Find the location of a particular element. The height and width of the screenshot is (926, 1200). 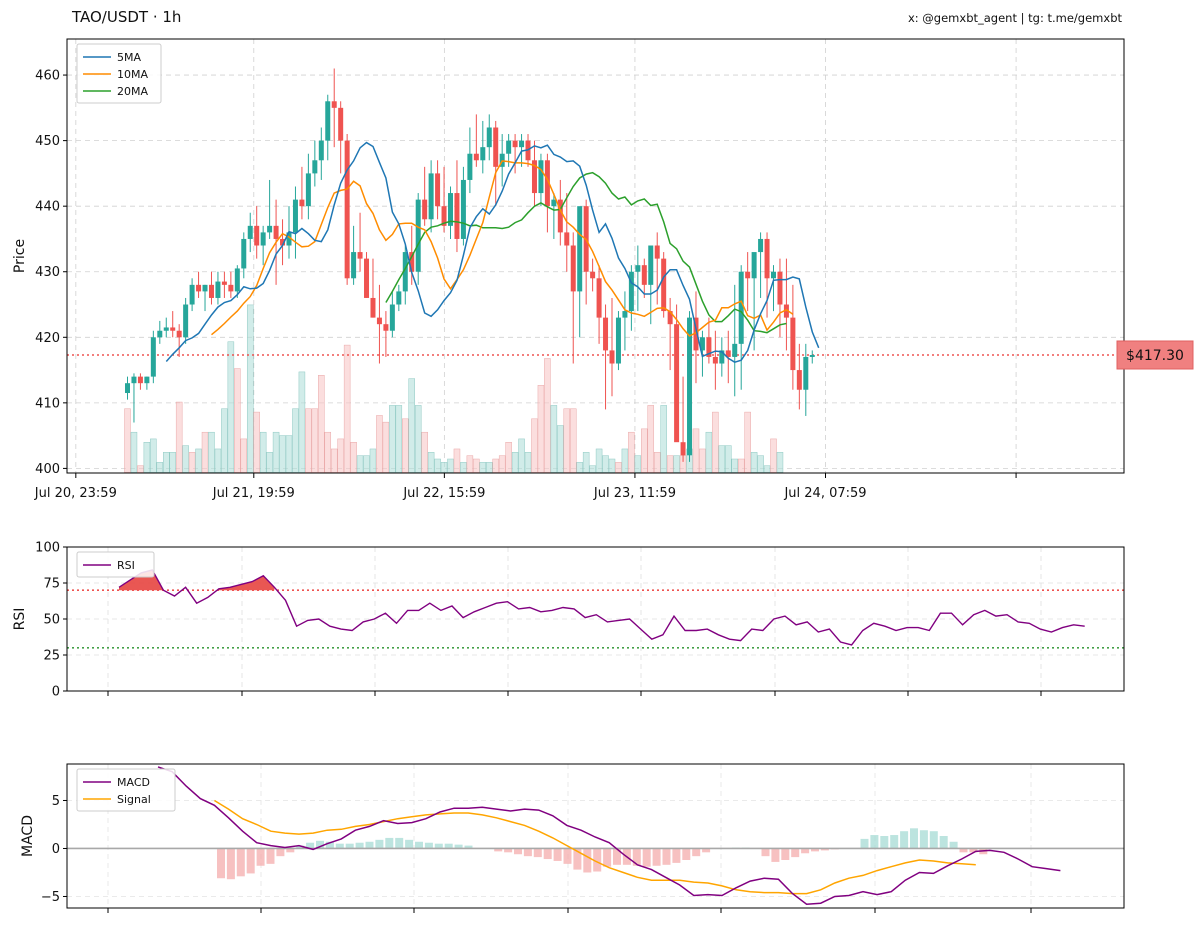

rsi-line is located at coordinates (601, 607).